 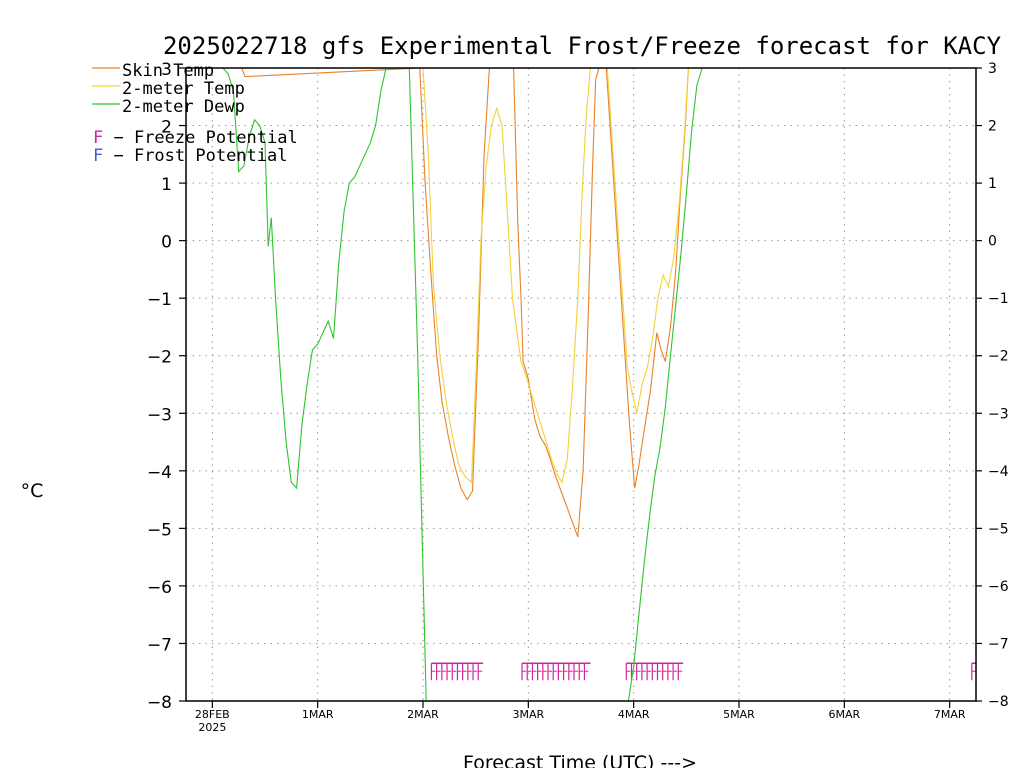 What do you see at coordinates (998, 472) in the screenshot?
I see `y-tick-label-right: −4` at bounding box center [998, 472].